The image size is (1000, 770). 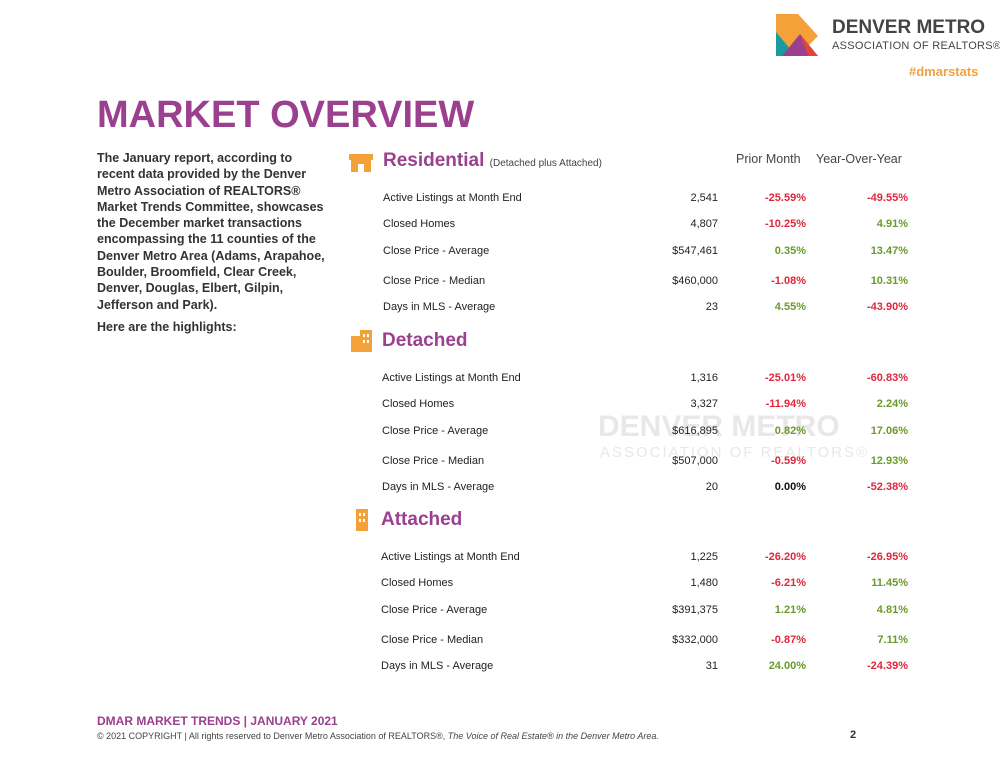 I want to click on yoy-change: 12.93%, so click(x=889, y=461).